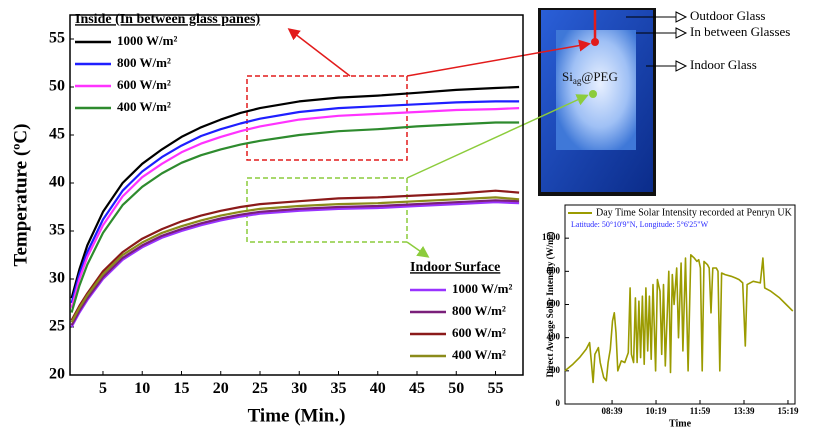  Describe the element at coordinates (378, 388) in the screenshot. I see `x-tick-label: 40` at that location.